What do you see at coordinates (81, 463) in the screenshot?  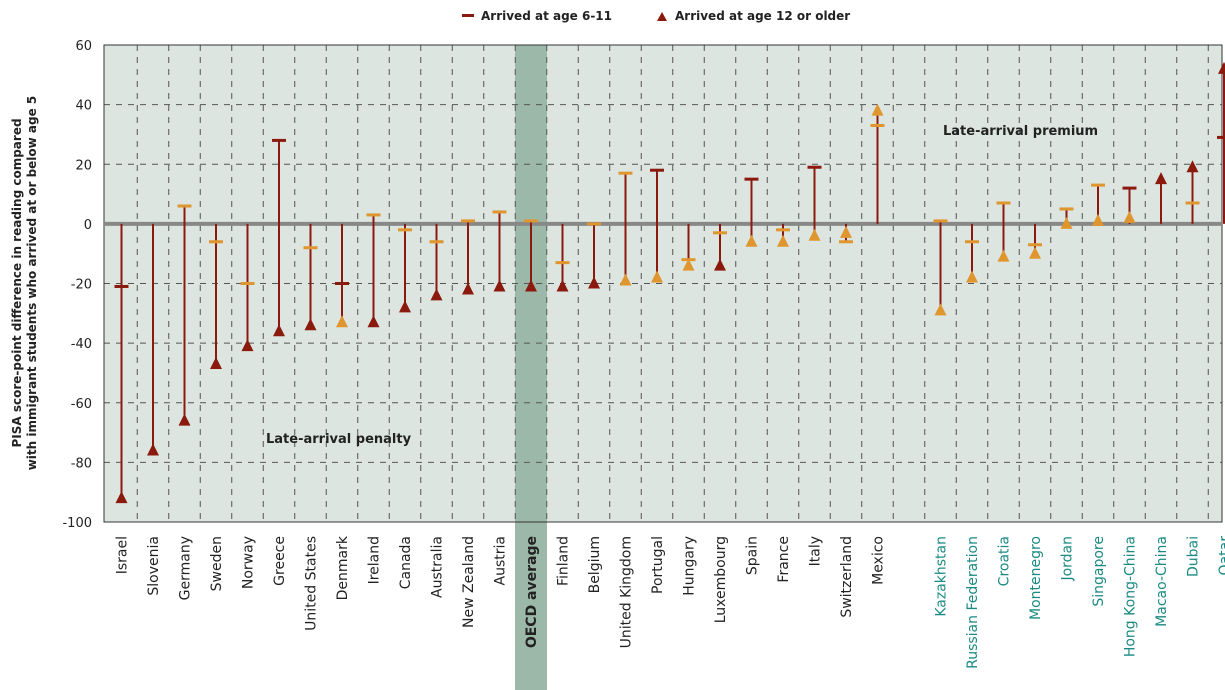 I see `y-tick-label: -80` at bounding box center [81, 463].